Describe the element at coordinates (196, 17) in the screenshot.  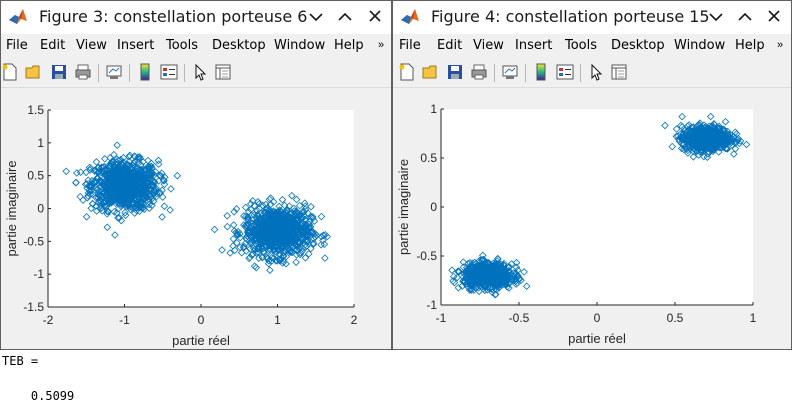
I see `title-bar: Figure 3: constellation porteuse 6` at that location.